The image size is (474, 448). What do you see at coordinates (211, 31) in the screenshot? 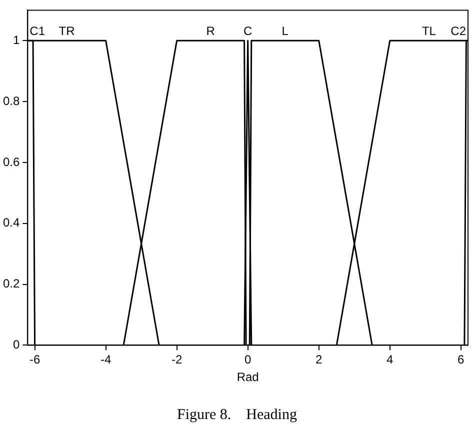
I see `series-label: R` at bounding box center [211, 31].